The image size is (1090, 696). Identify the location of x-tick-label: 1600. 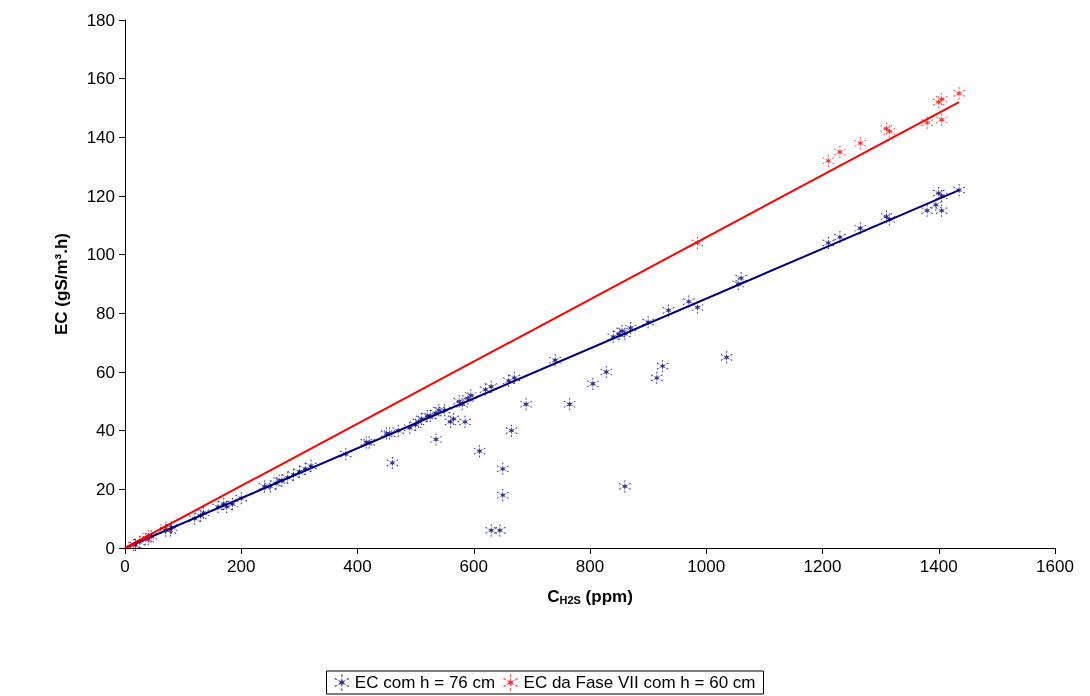
(1055, 566).